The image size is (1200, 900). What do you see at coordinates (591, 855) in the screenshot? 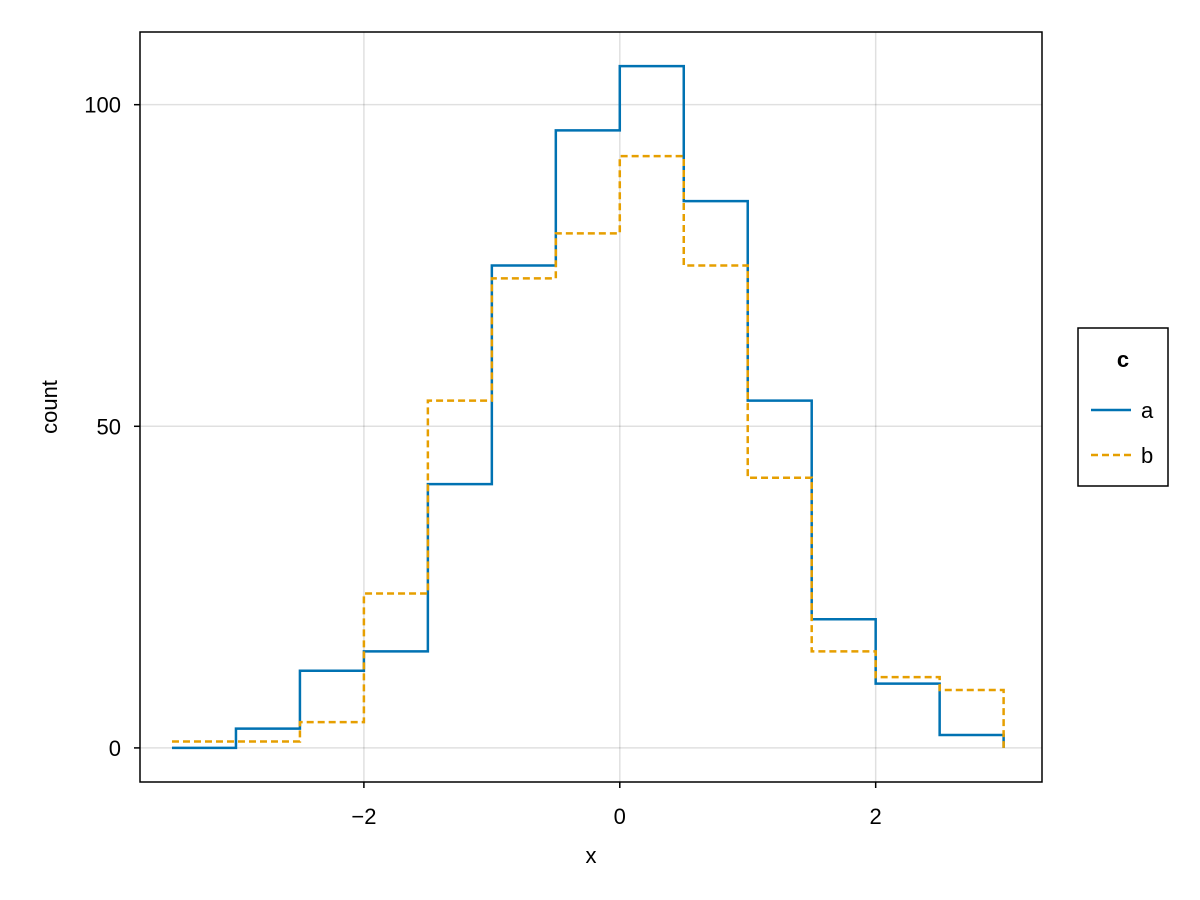
I see `x-axis-label: x` at bounding box center [591, 855].